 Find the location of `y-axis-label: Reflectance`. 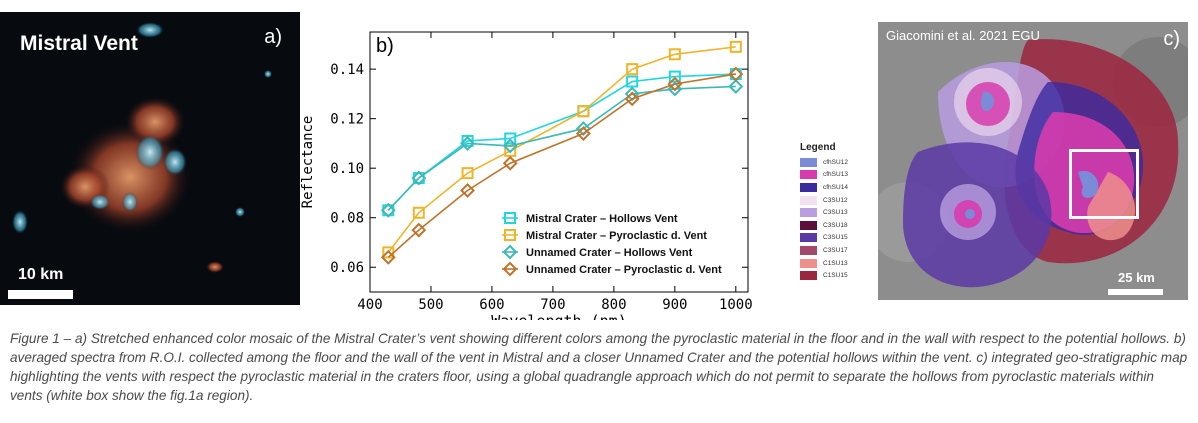

y-axis-label: Reflectance is located at coordinates (308, 162).